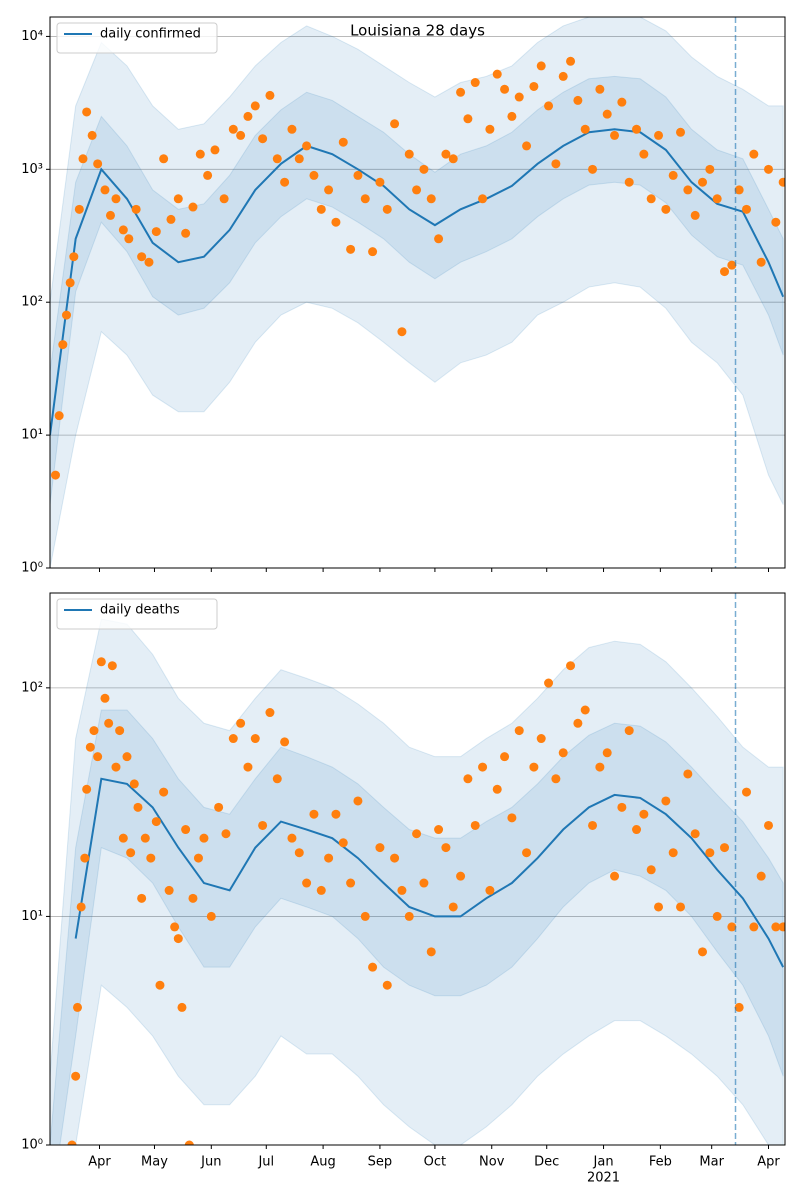  Describe the element at coordinates (322, 1162) in the screenshot. I see `x-tick-label: Aug` at that location.